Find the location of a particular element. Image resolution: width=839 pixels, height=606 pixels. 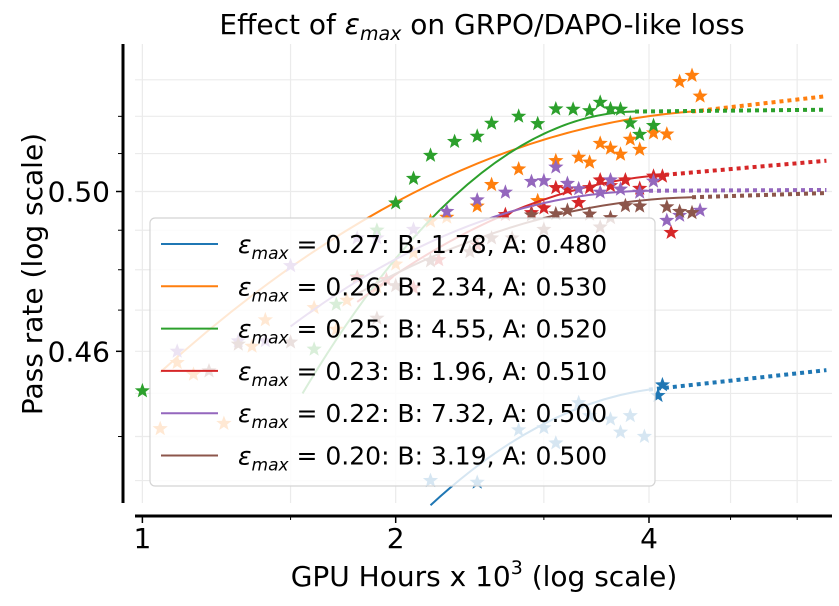

x-tick-label: 1 is located at coordinates (142, 538).